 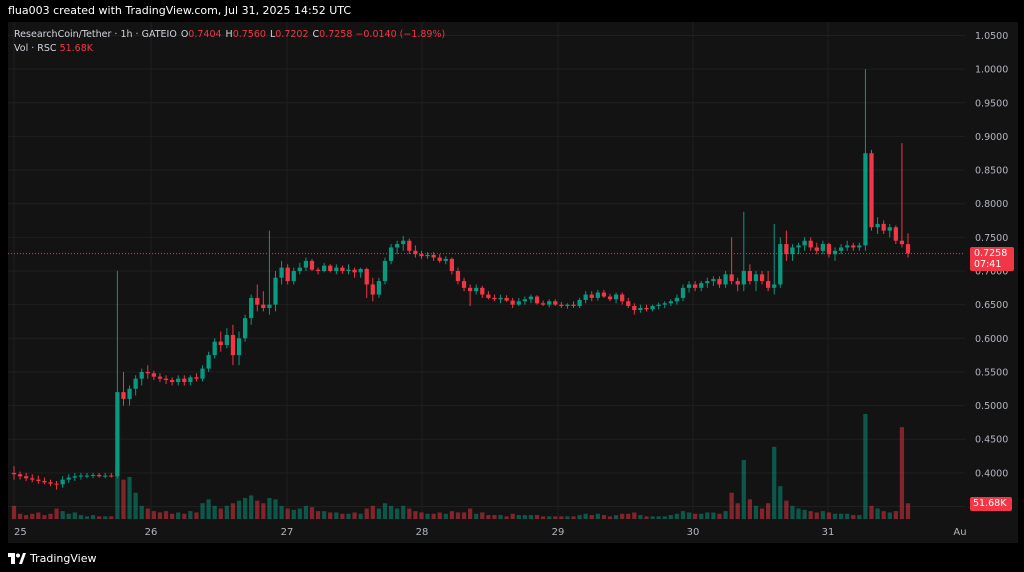 I want to click on footer-bar, so click(x=512, y=557).